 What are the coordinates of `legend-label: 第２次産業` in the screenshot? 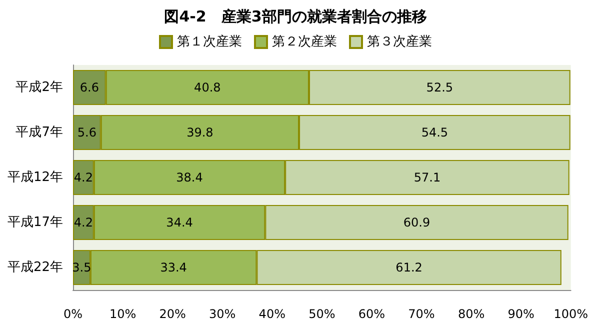 It's located at (304, 42).